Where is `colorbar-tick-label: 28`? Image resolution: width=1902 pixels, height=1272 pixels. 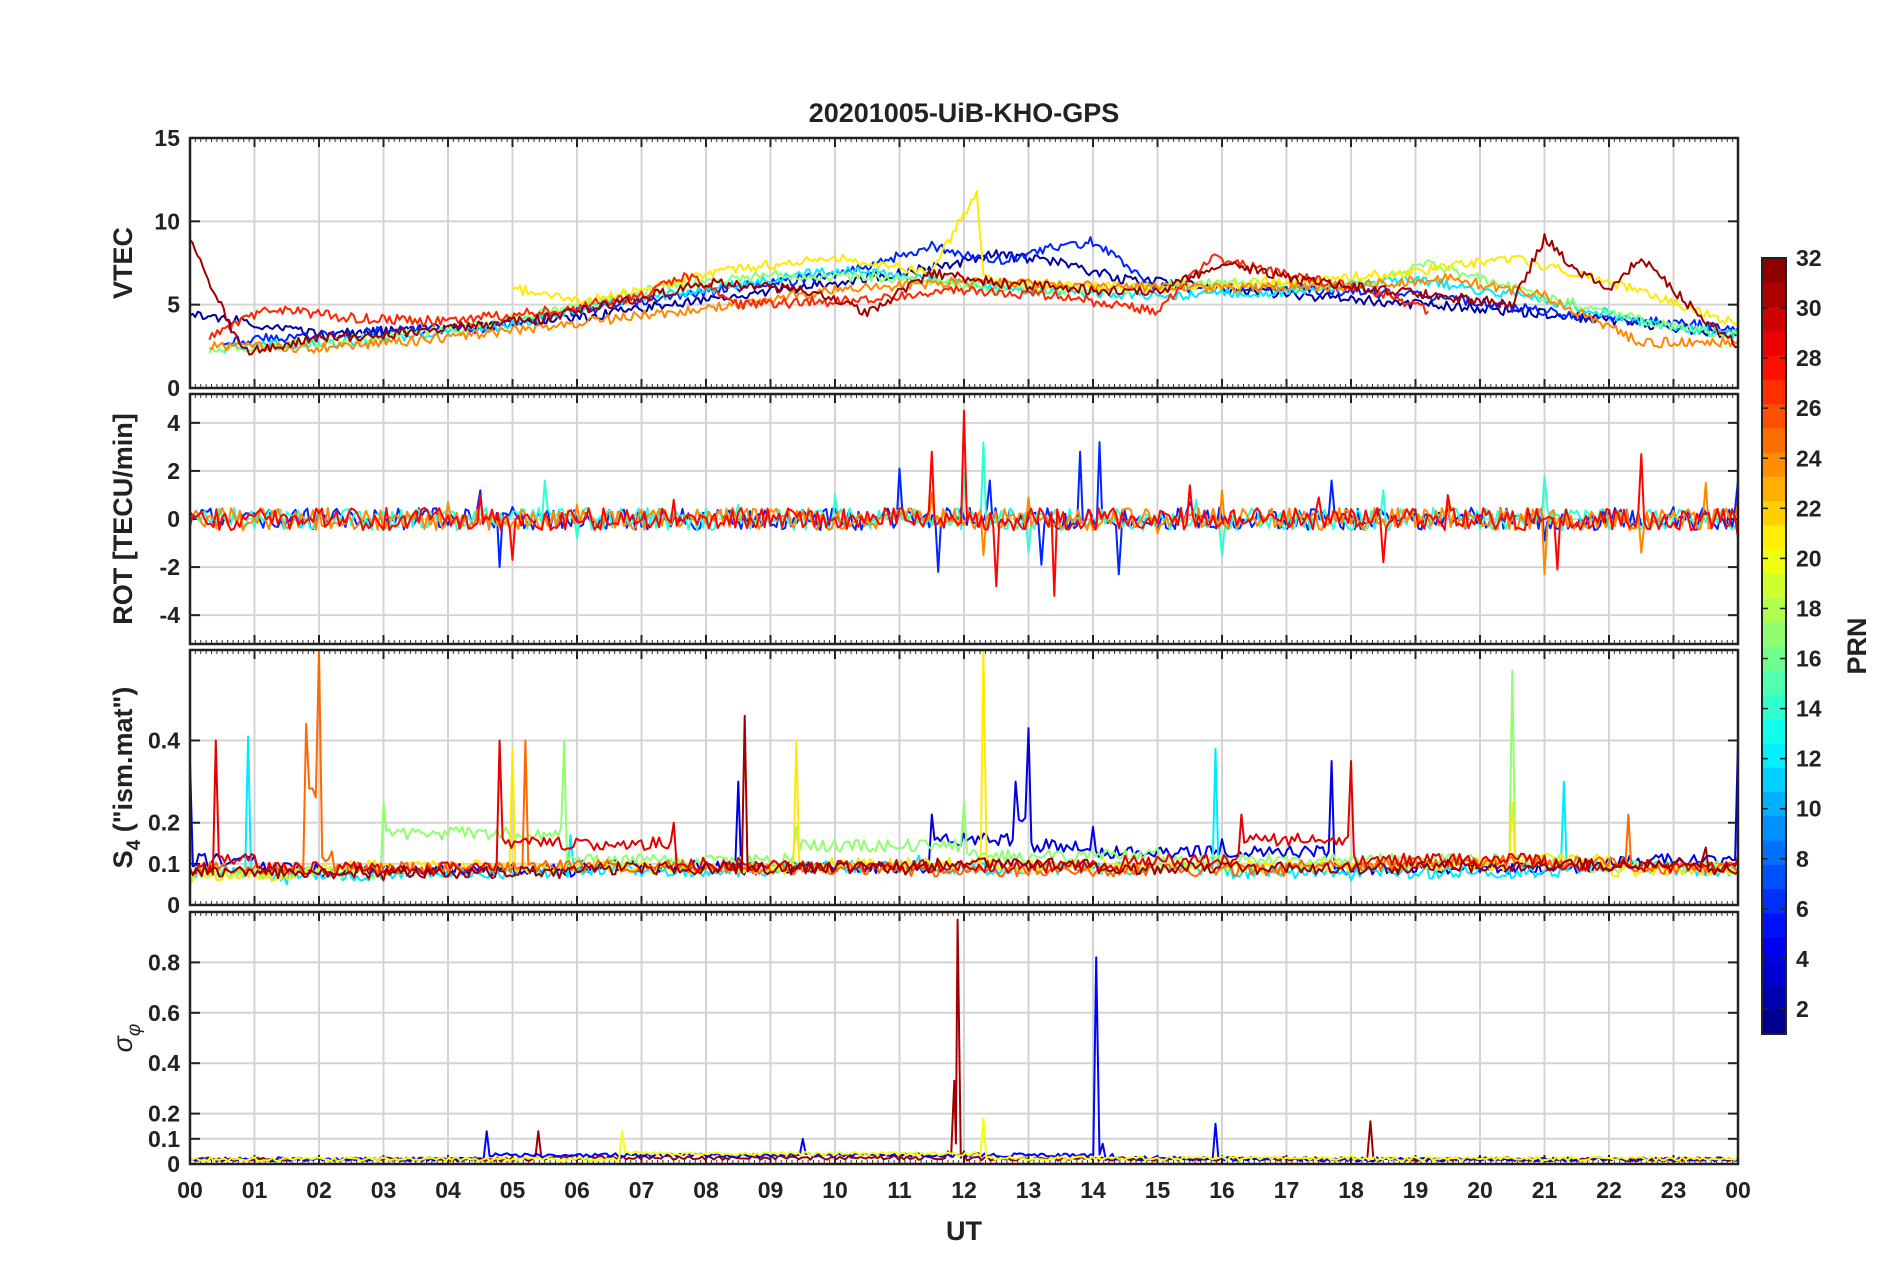
colorbar-tick-label: 28 is located at coordinates (1809, 358).